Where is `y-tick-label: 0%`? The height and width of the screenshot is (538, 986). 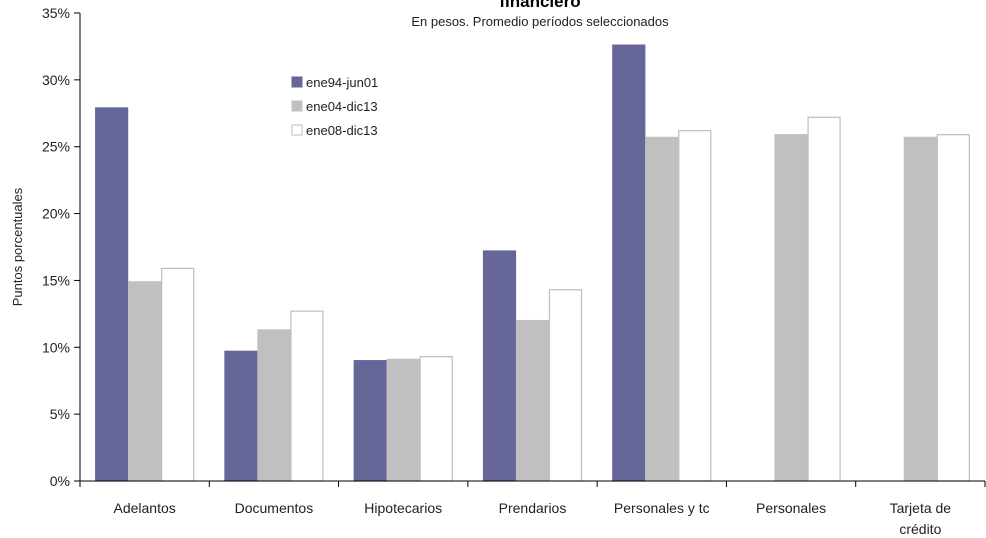
y-tick-label: 0% is located at coordinates (60, 481).